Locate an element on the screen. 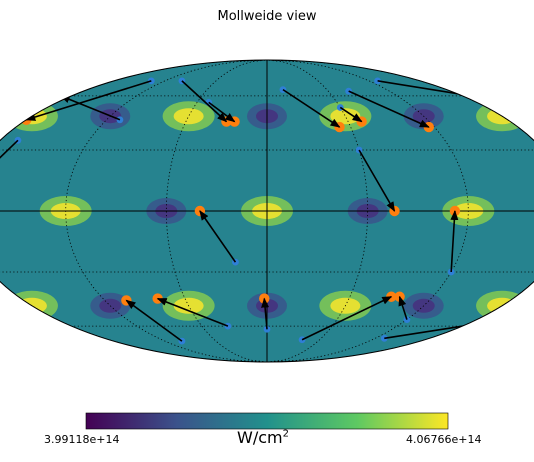 The width and height of the screenshot is (534, 462). colorbar-unit-label: W/cm2 is located at coordinates (263, 437).